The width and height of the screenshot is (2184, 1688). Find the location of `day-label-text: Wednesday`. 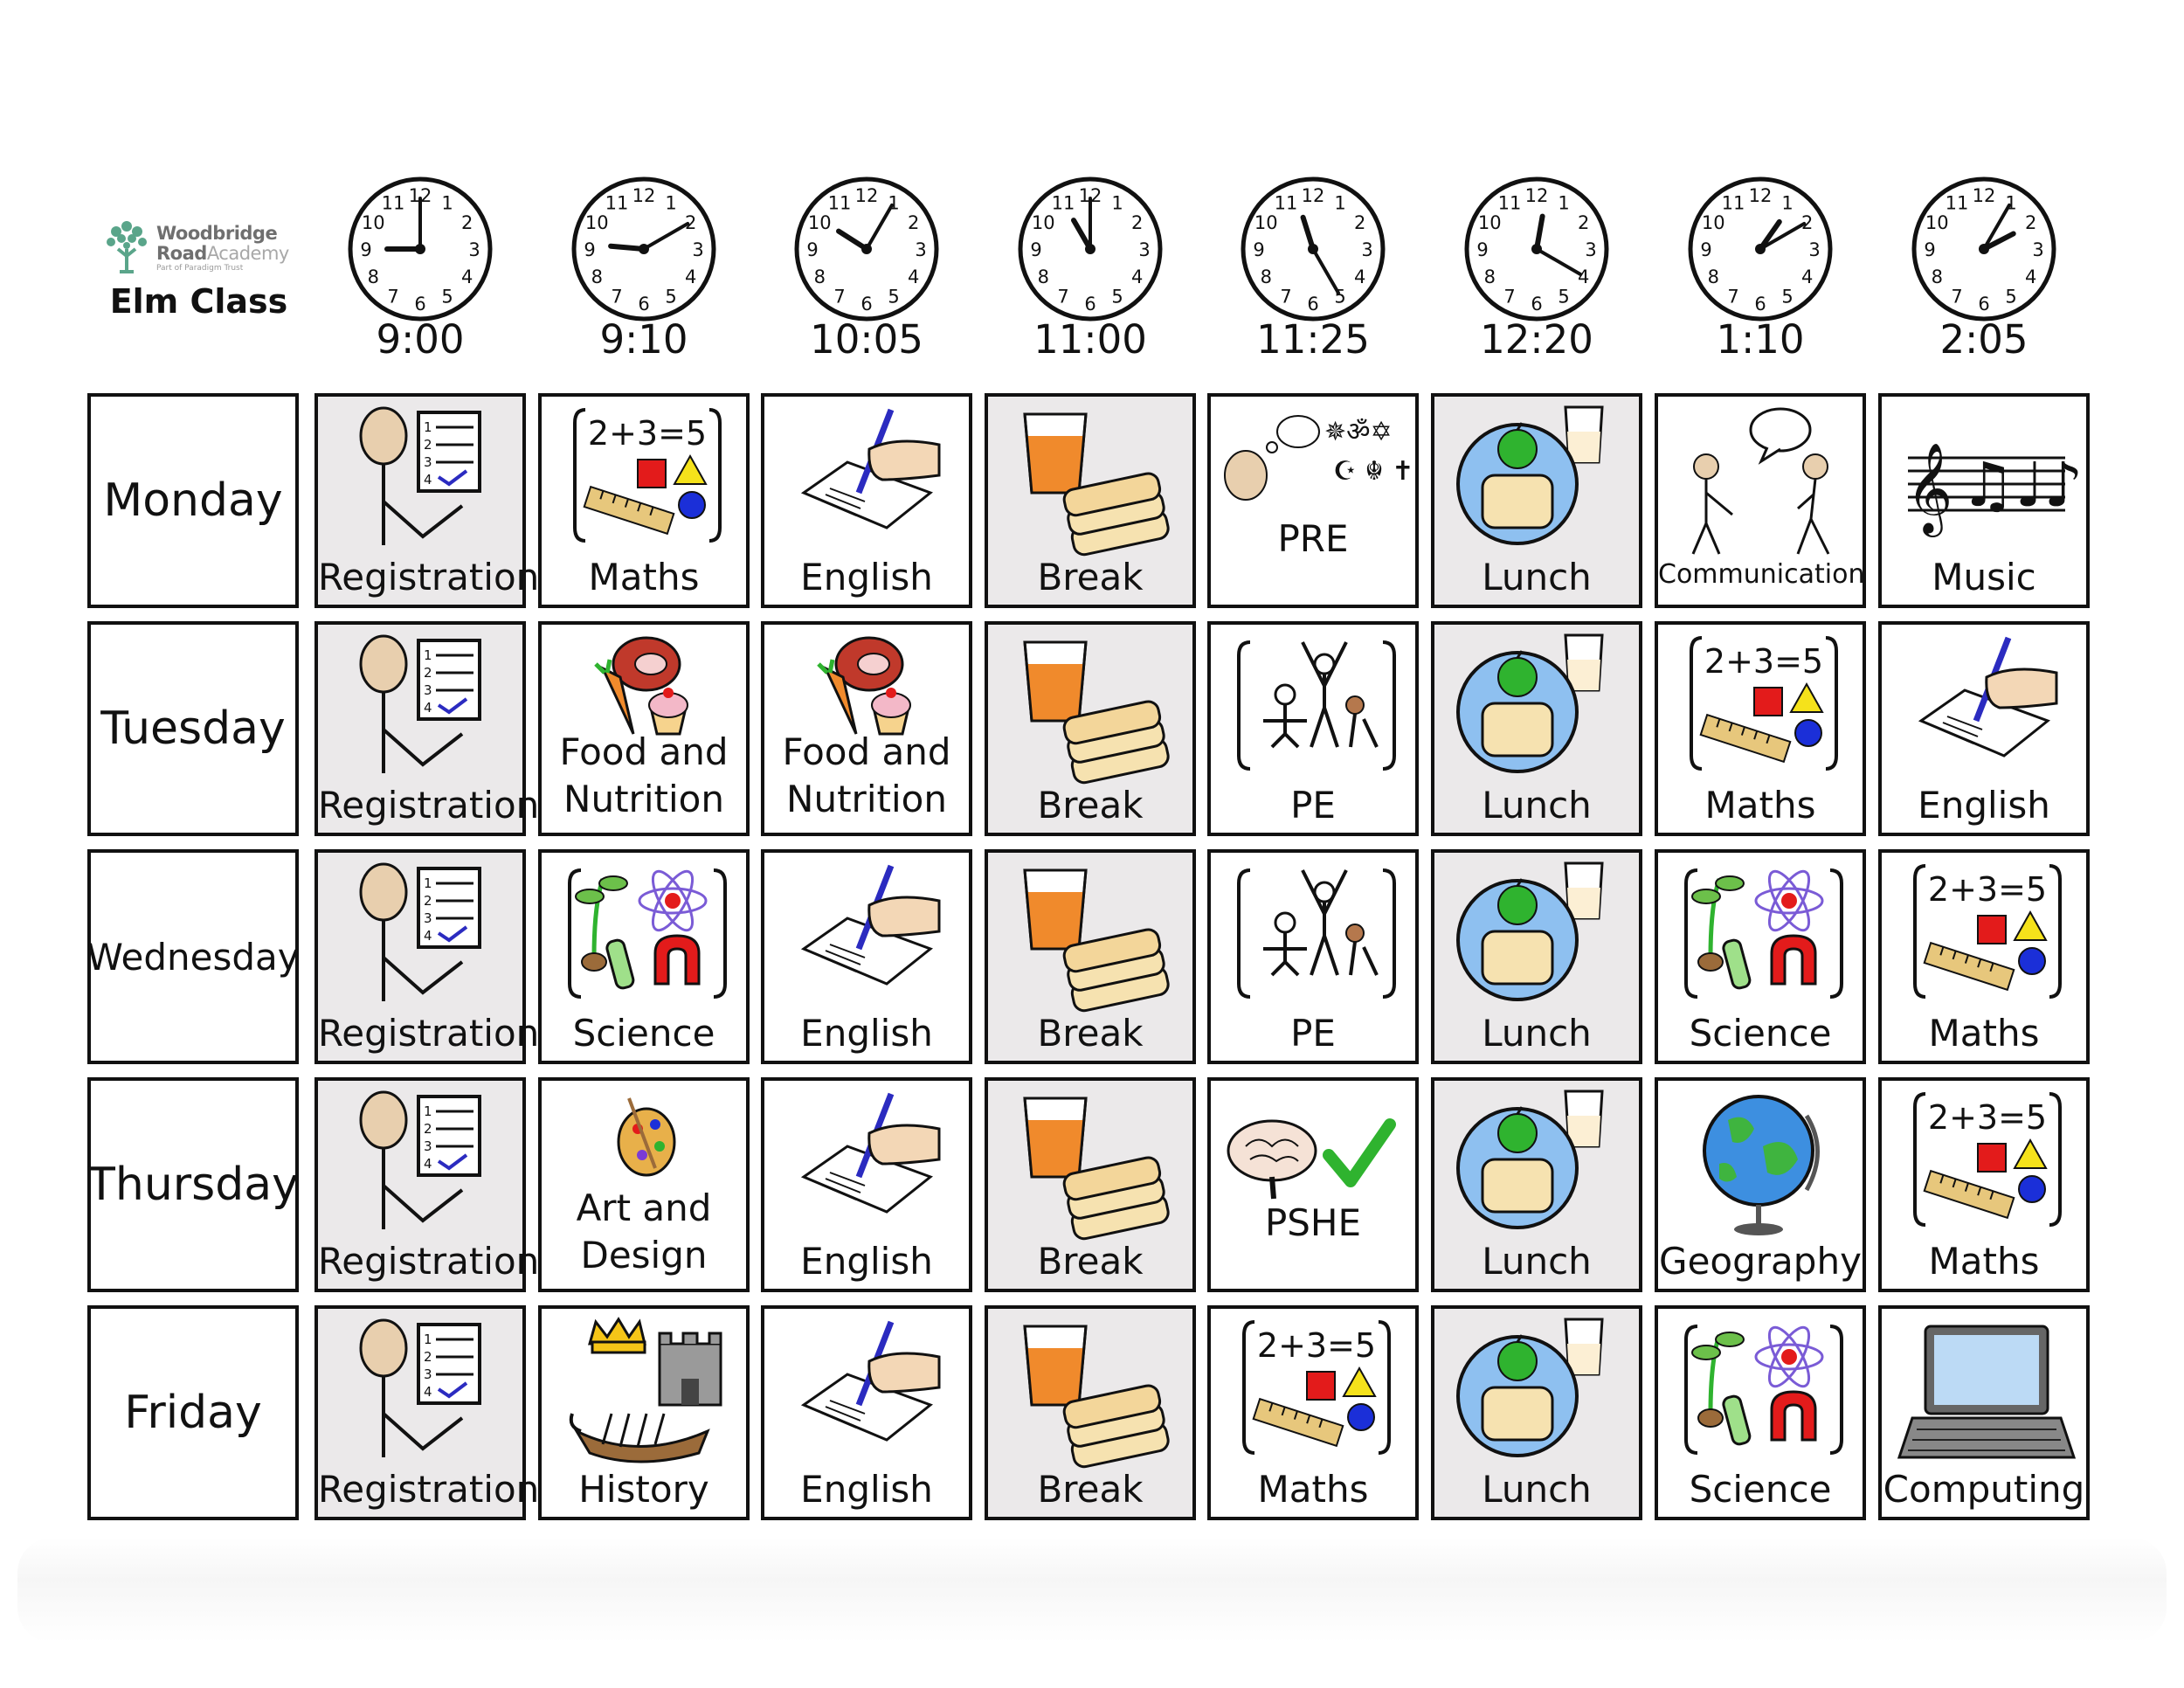

day-label-text: Wednesday is located at coordinates (193, 957).